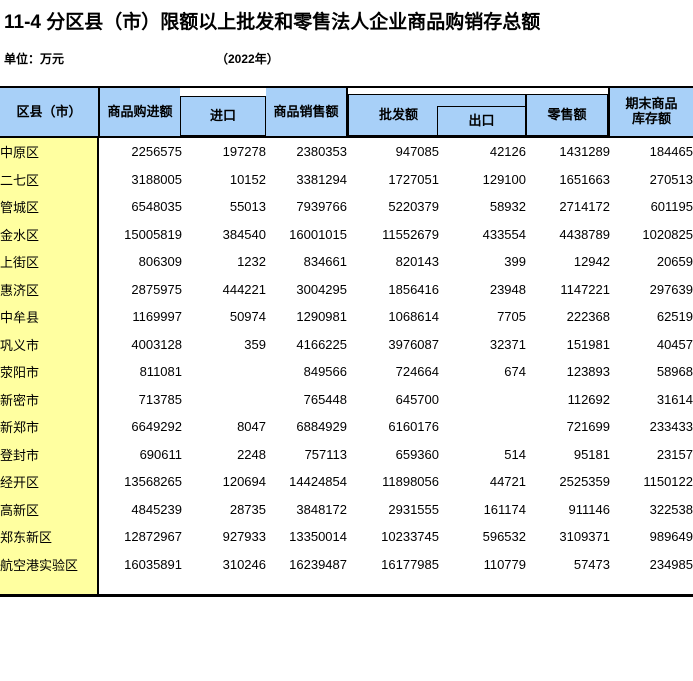  I want to click on cell-retail: 123893, so click(568, 372).